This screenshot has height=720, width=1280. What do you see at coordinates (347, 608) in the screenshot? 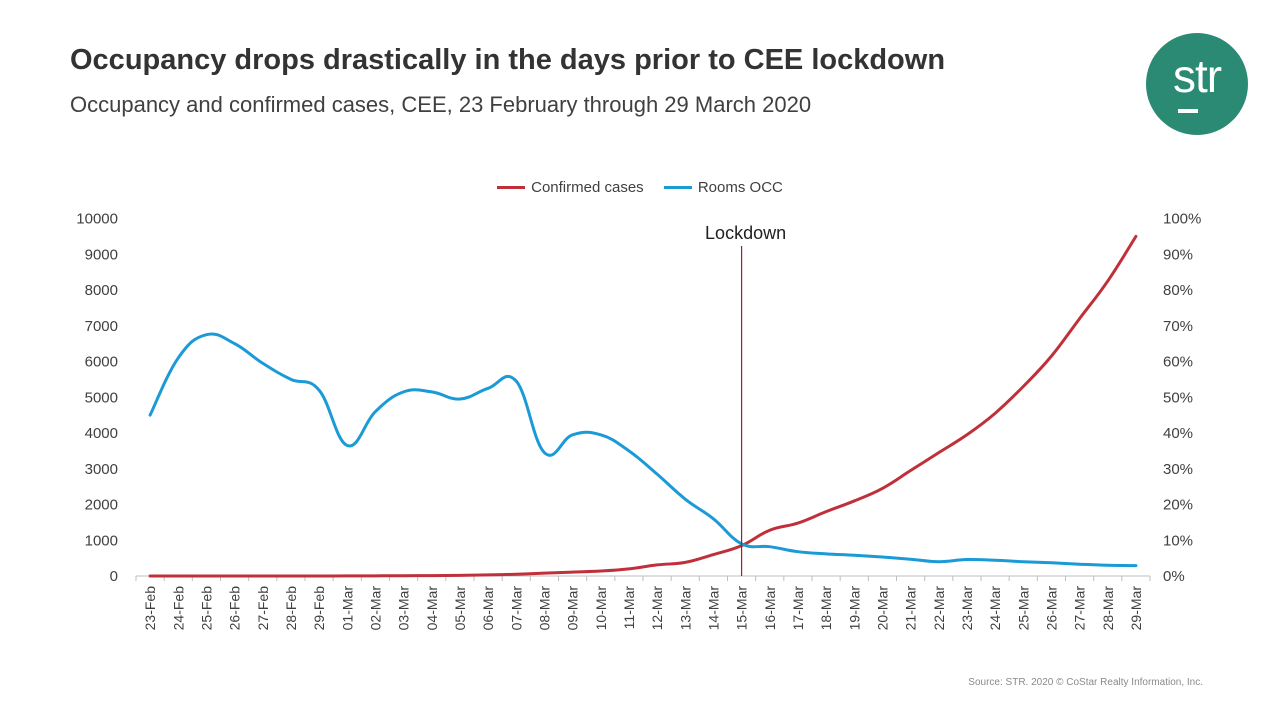
I see `x-tick-label: 01-Mar` at bounding box center [347, 608].